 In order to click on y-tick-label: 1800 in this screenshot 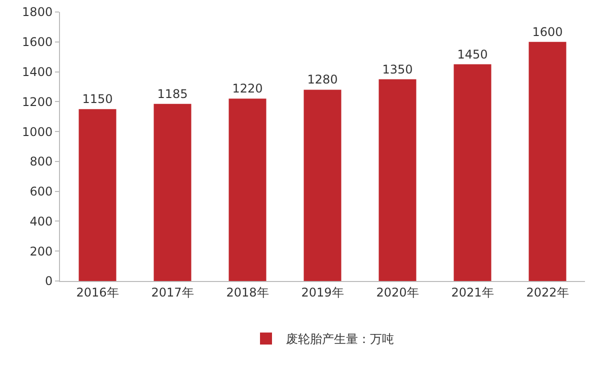, I will do `click(37, 12)`.